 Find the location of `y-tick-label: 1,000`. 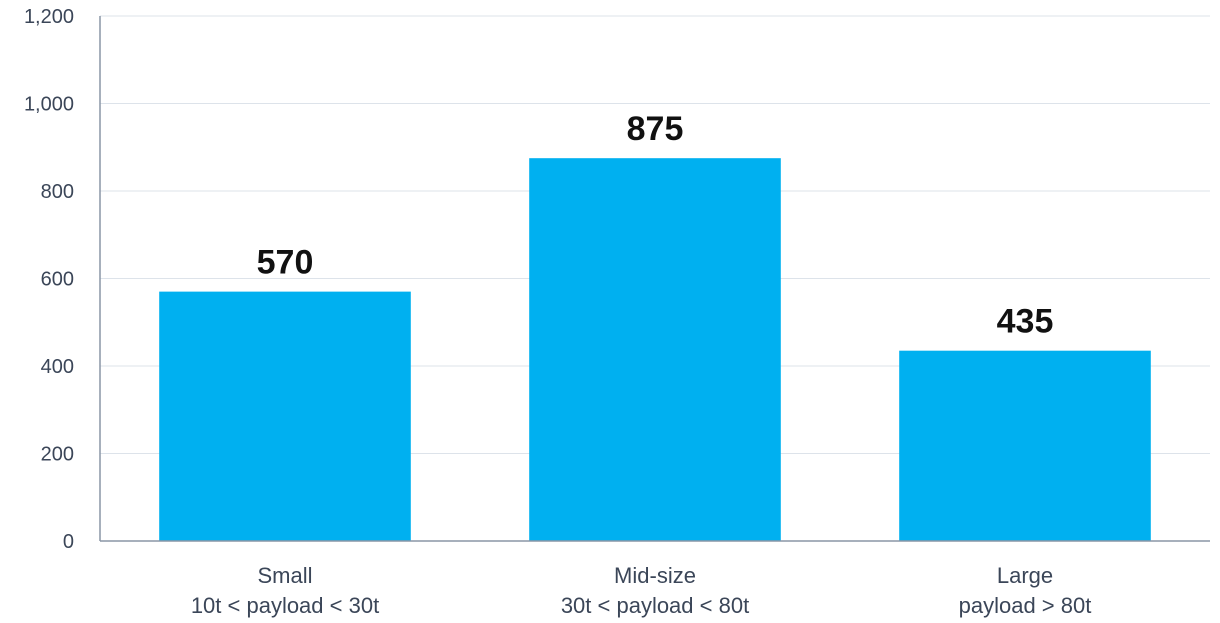

y-tick-label: 1,000 is located at coordinates (49, 105).